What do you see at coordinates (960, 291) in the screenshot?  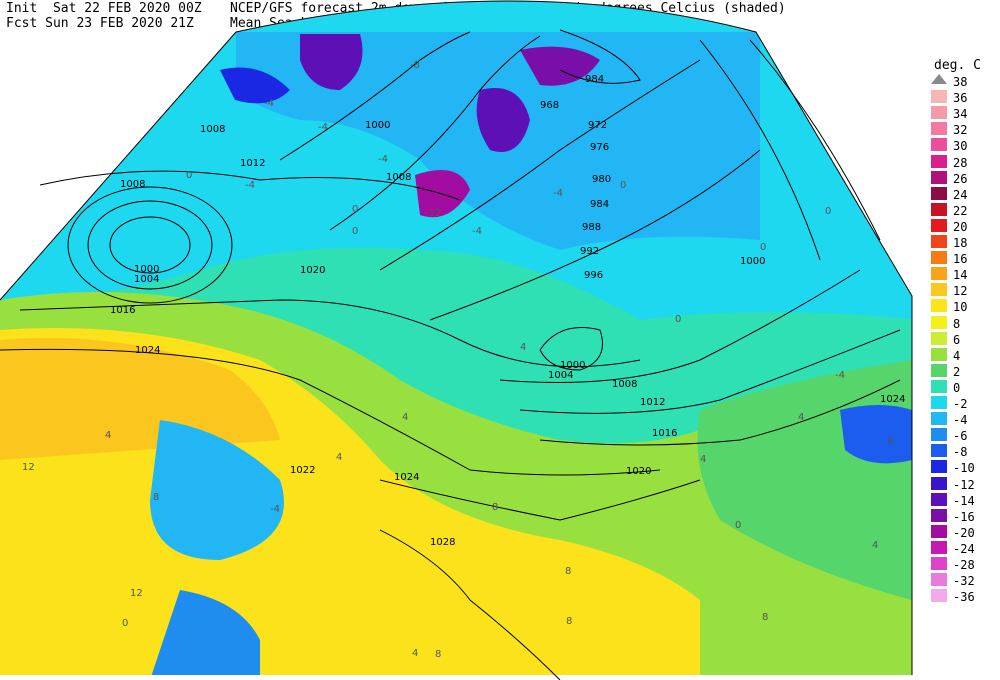 I see `legend-label: 12` at bounding box center [960, 291].